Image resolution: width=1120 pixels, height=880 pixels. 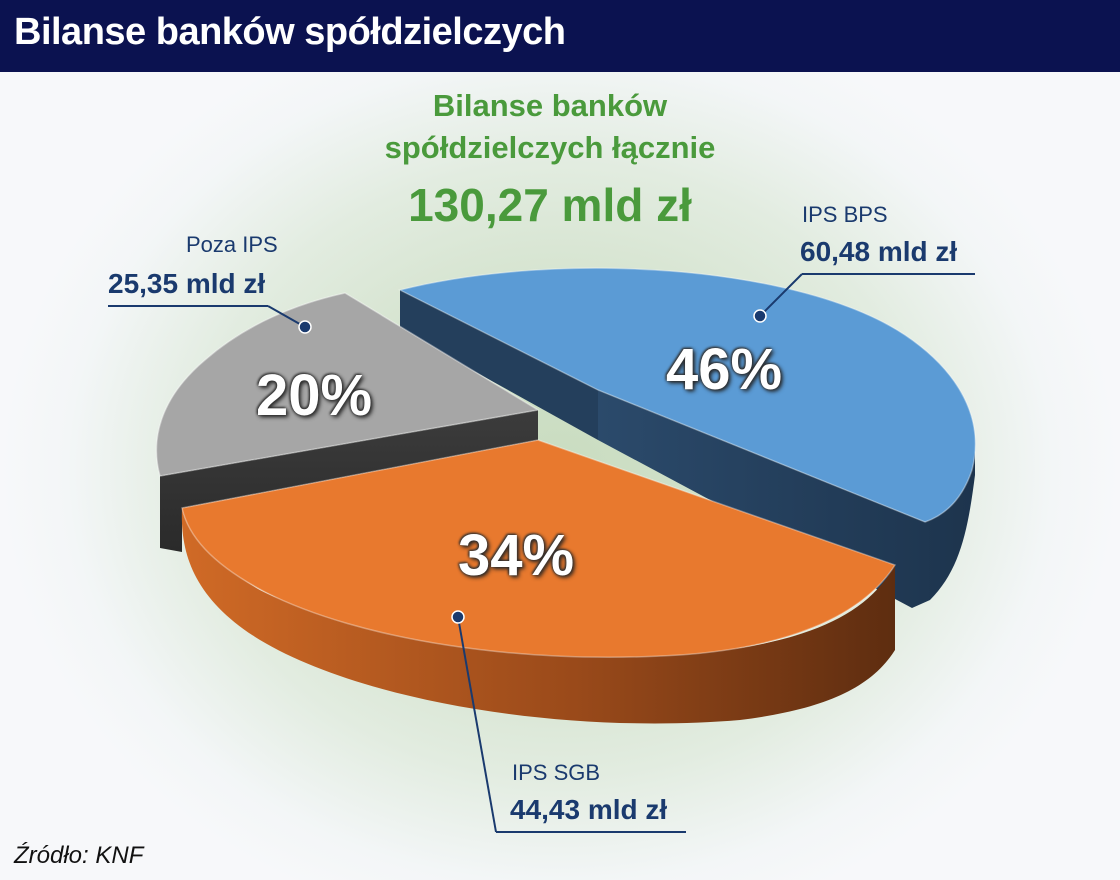 I want to click on callout-dot-ips-sgb, so click(x=458, y=617).